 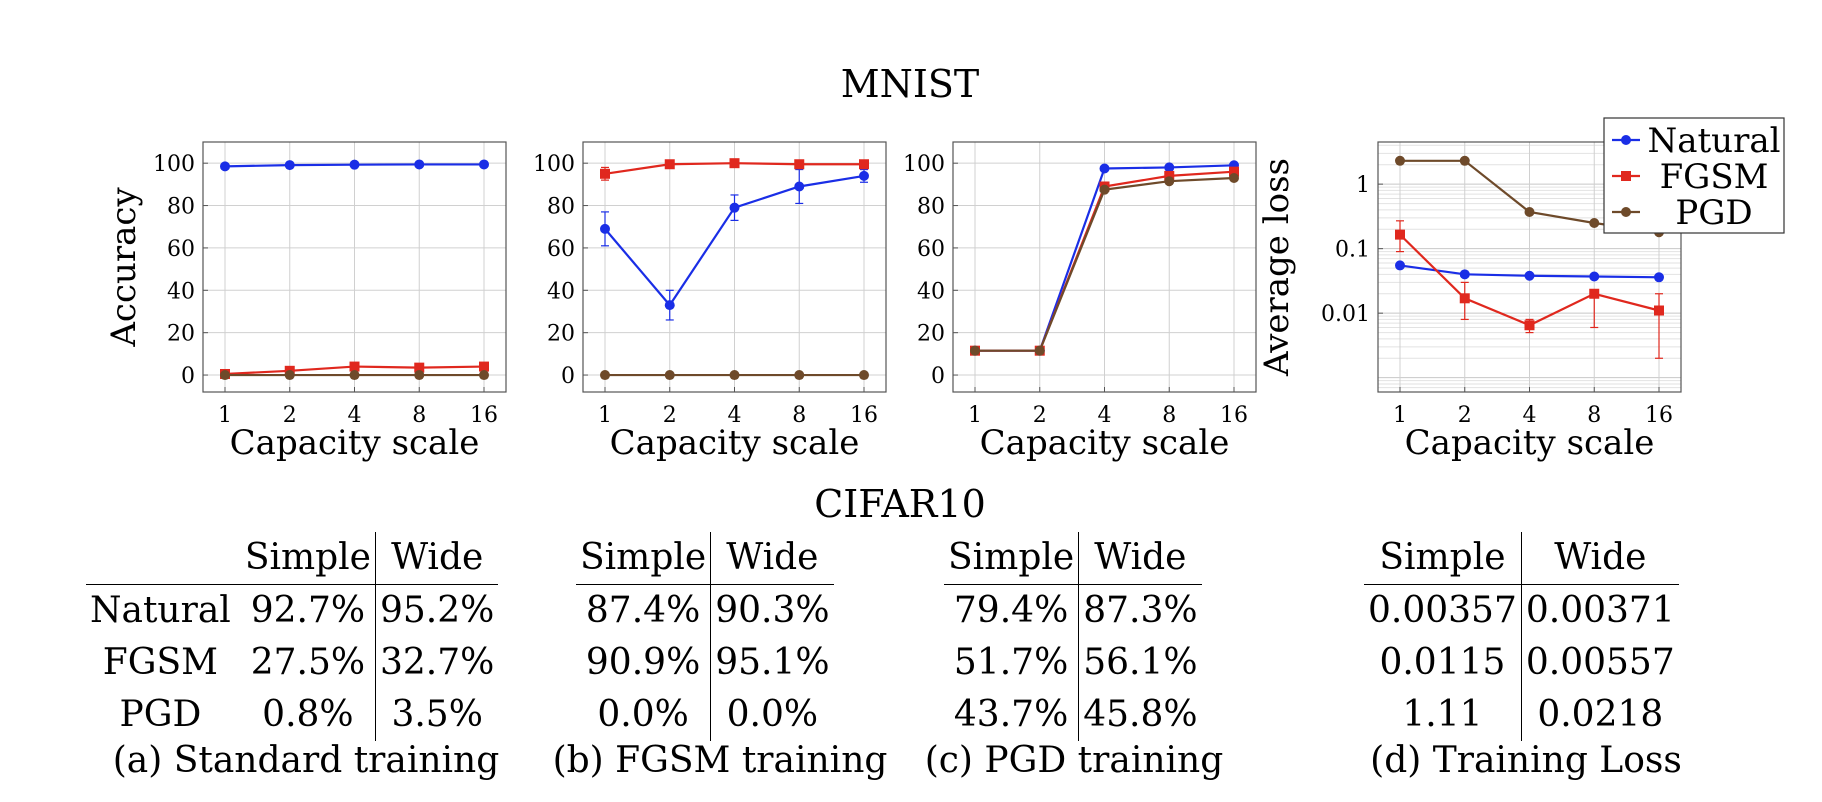 I want to click on table-cell: 0.00371, so click(x=1599, y=610).